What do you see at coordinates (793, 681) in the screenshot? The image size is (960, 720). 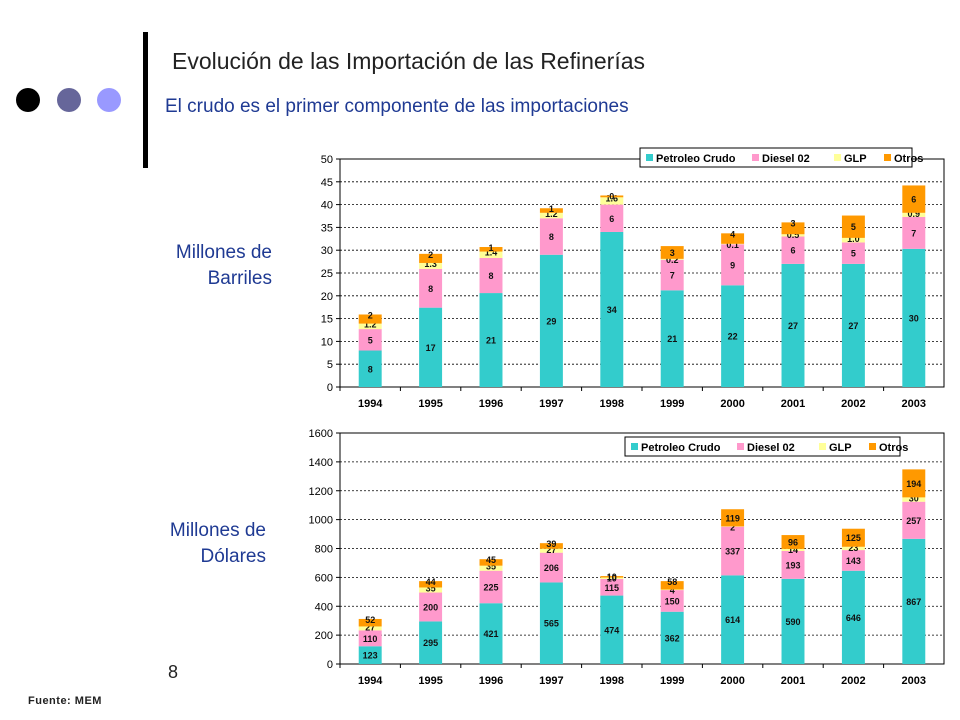 I see `chart2-xtick-label: 2001` at bounding box center [793, 681].